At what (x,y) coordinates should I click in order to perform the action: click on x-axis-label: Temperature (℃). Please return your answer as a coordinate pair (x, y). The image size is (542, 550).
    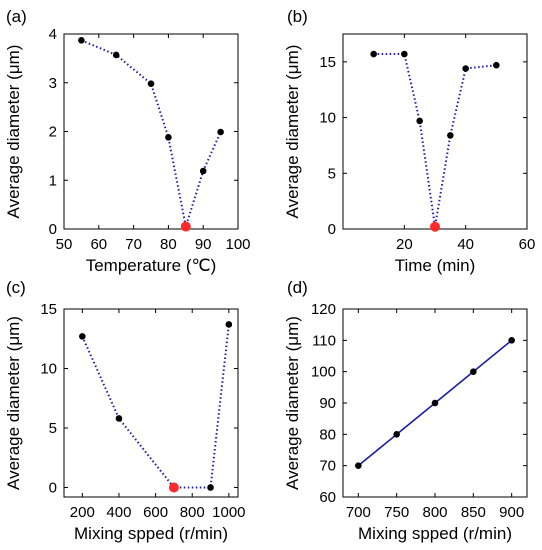
    Looking at the image, I should click on (151, 265).